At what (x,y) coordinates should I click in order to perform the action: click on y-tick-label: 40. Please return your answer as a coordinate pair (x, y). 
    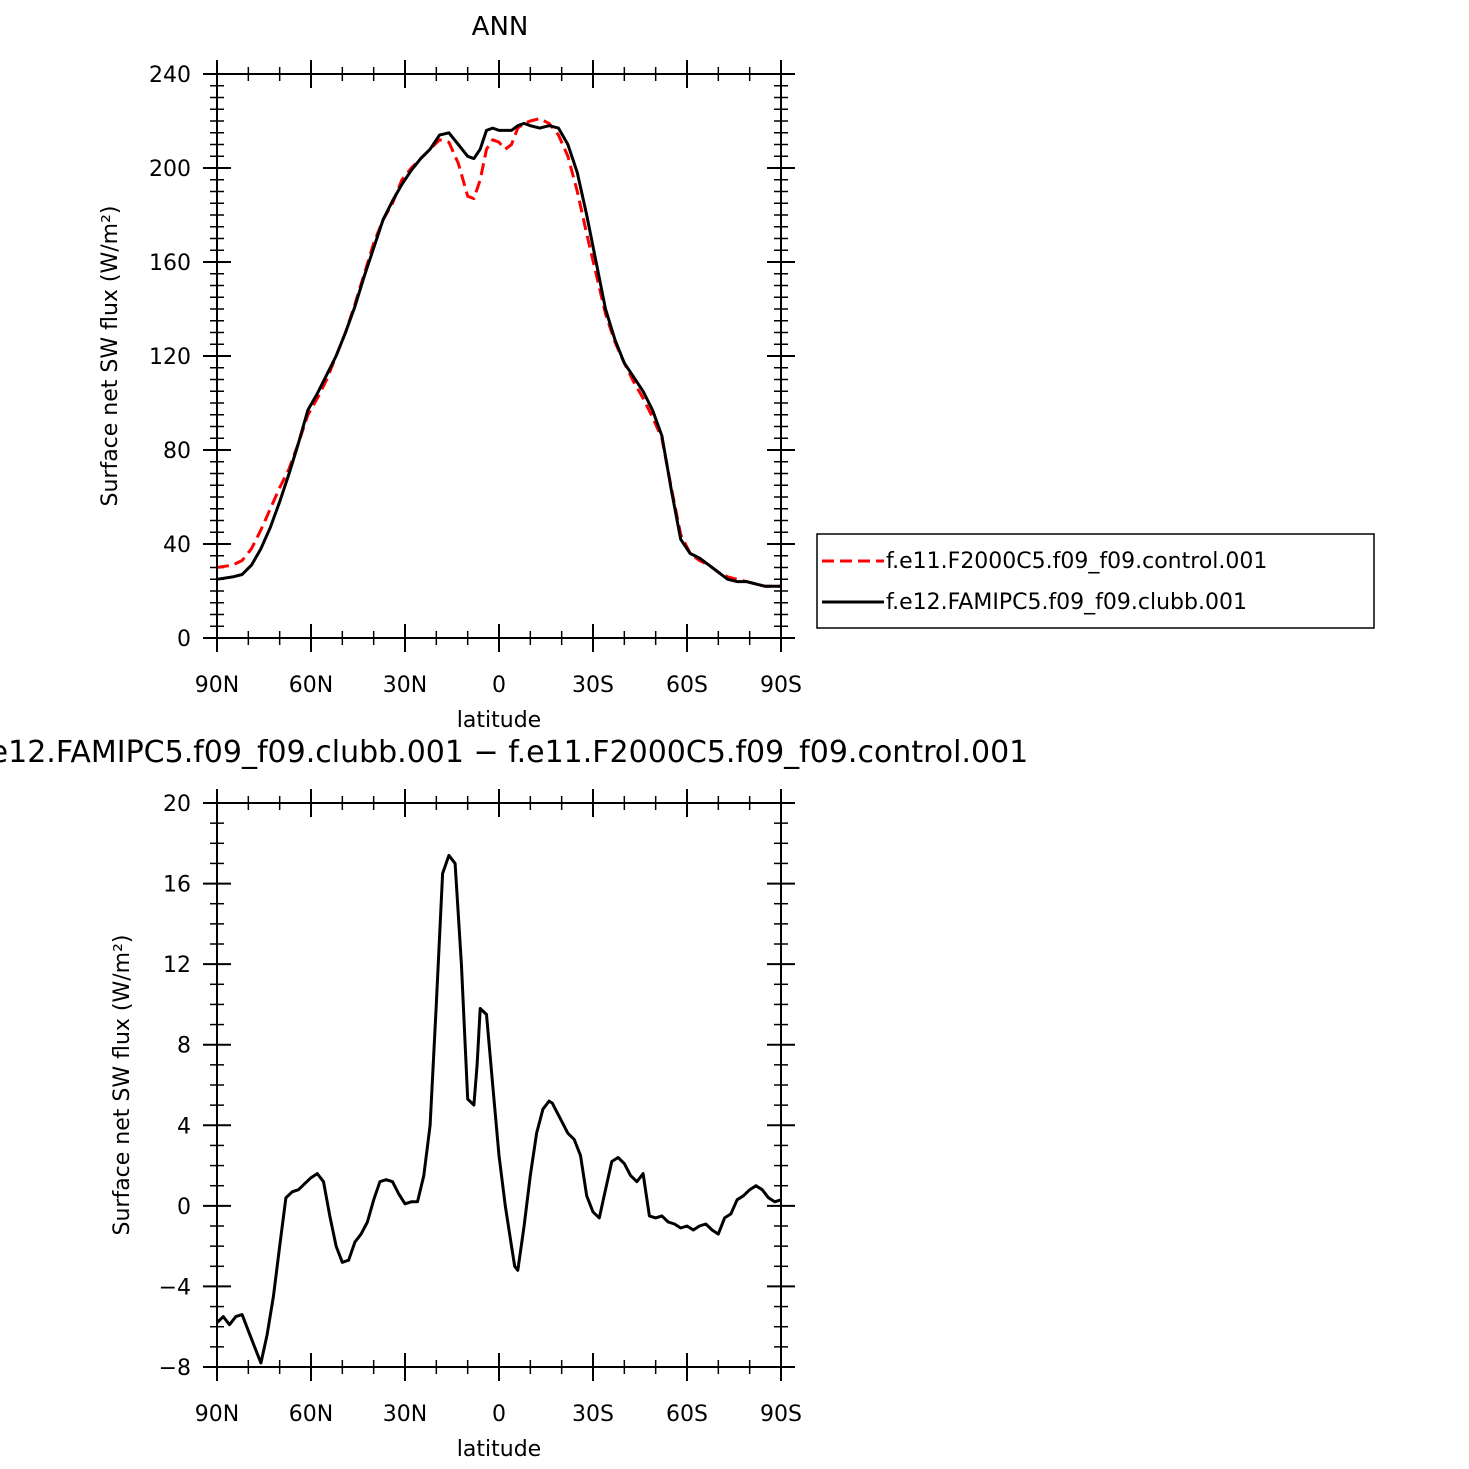
    Looking at the image, I should click on (177, 545).